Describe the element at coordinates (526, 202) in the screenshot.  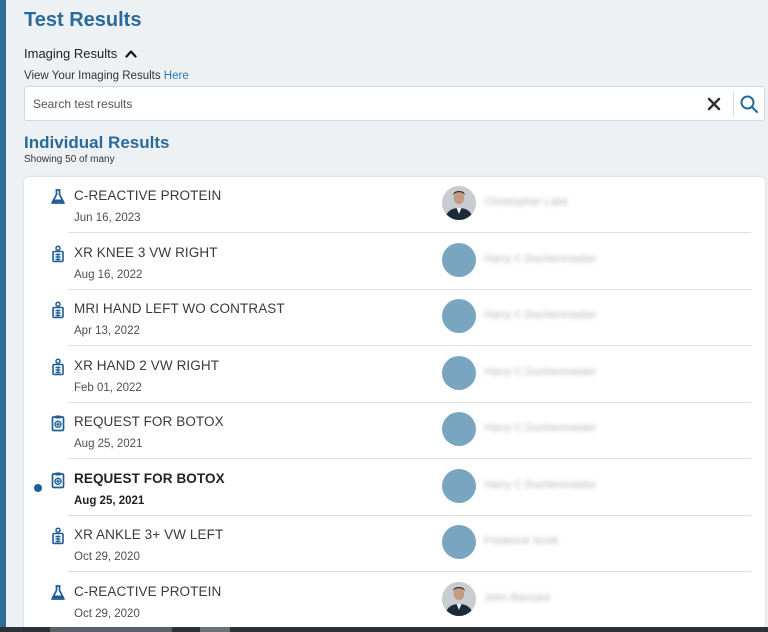
I see `provider-name: Christopher Lake` at that location.